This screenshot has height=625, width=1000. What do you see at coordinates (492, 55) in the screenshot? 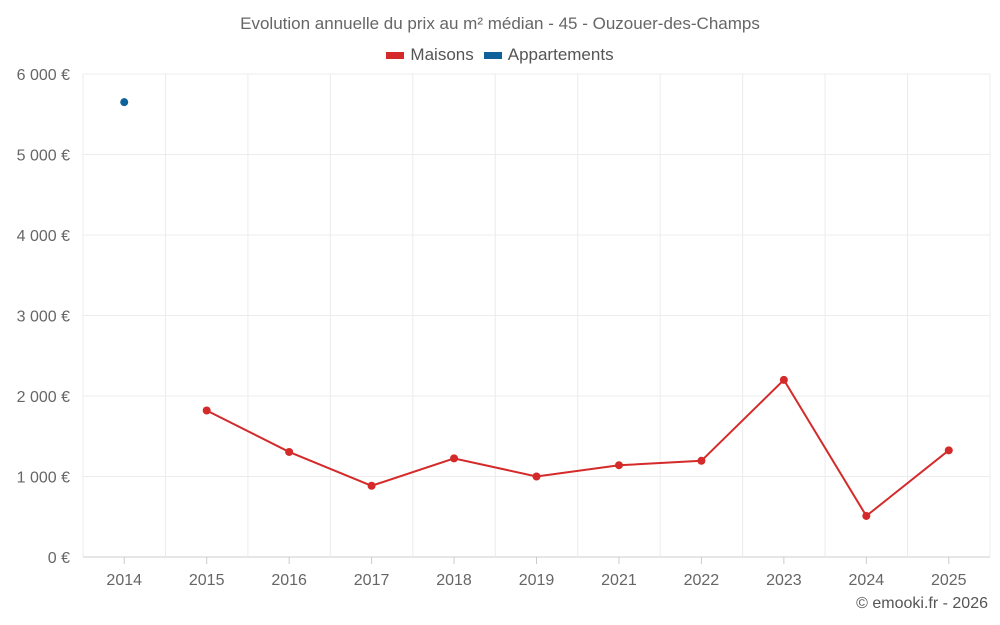
I see `legend-swatch-appartements` at bounding box center [492, 55].